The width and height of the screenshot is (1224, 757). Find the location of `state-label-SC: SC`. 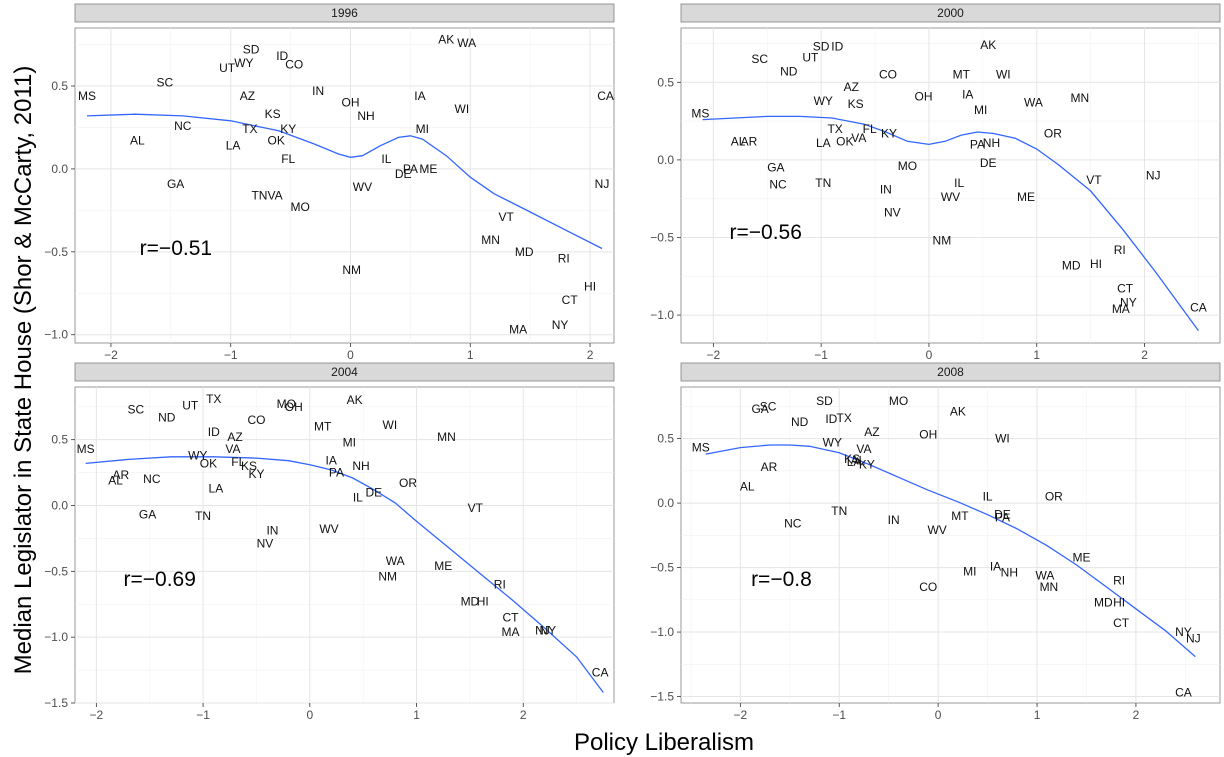

state-label-SC: SC is located at coordinates (136, 409).